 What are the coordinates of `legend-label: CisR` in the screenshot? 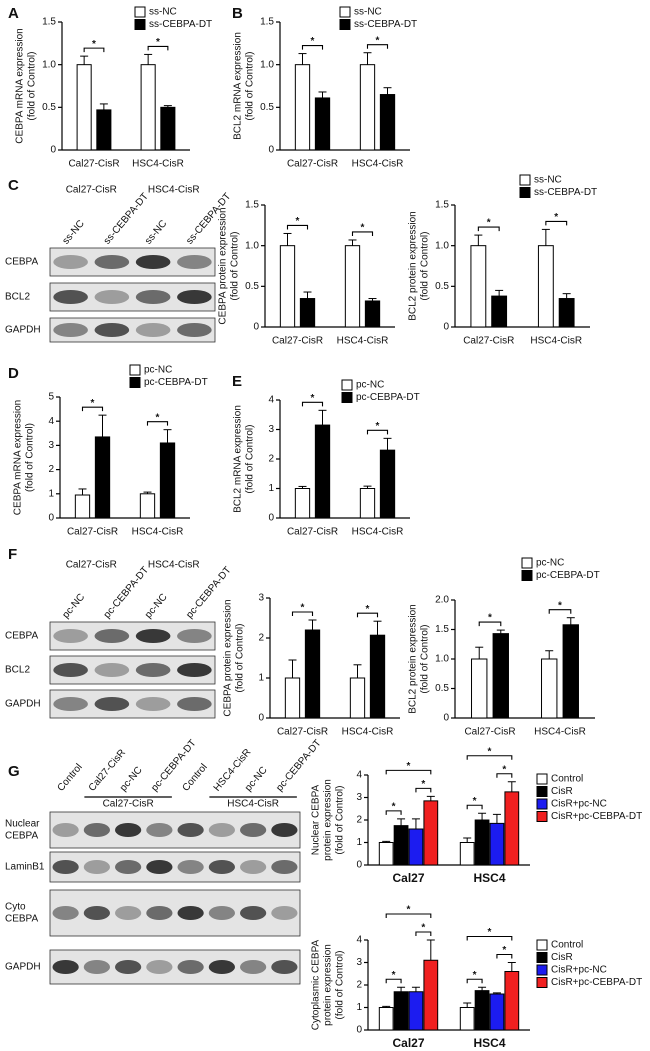 It's located at (562, 791).